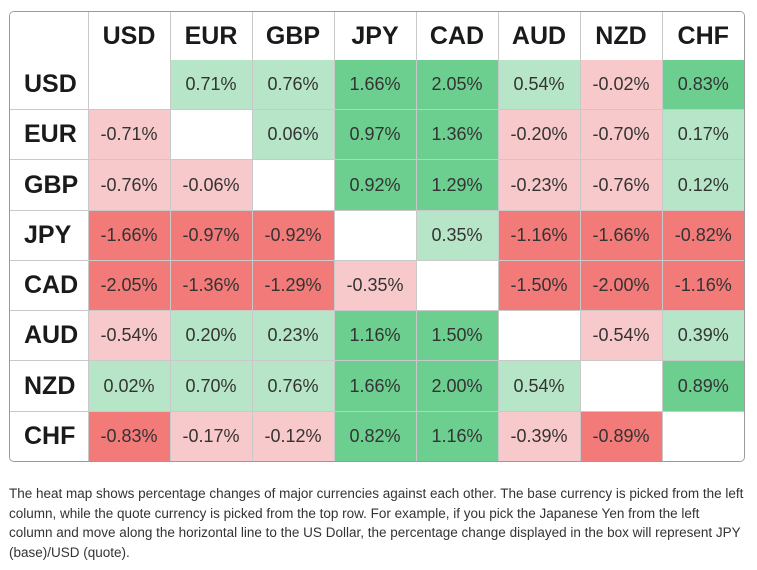 The height and width of the screenshot is (570, 757). I want to click on heat-cell: 1.50%, so click(457, 336).